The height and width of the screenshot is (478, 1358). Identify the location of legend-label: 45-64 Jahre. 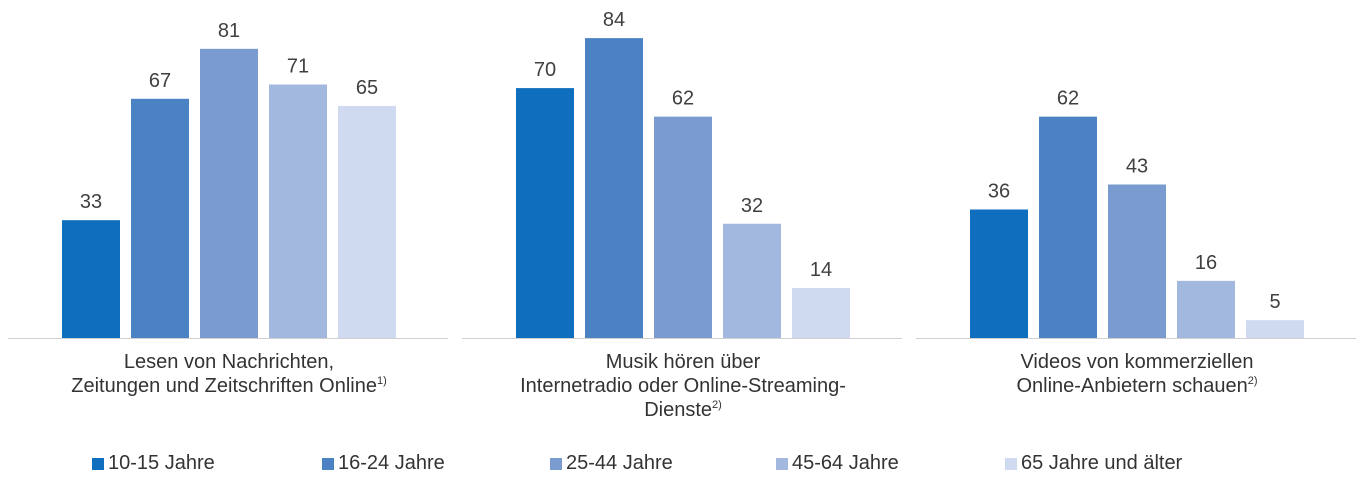
(845, 463).